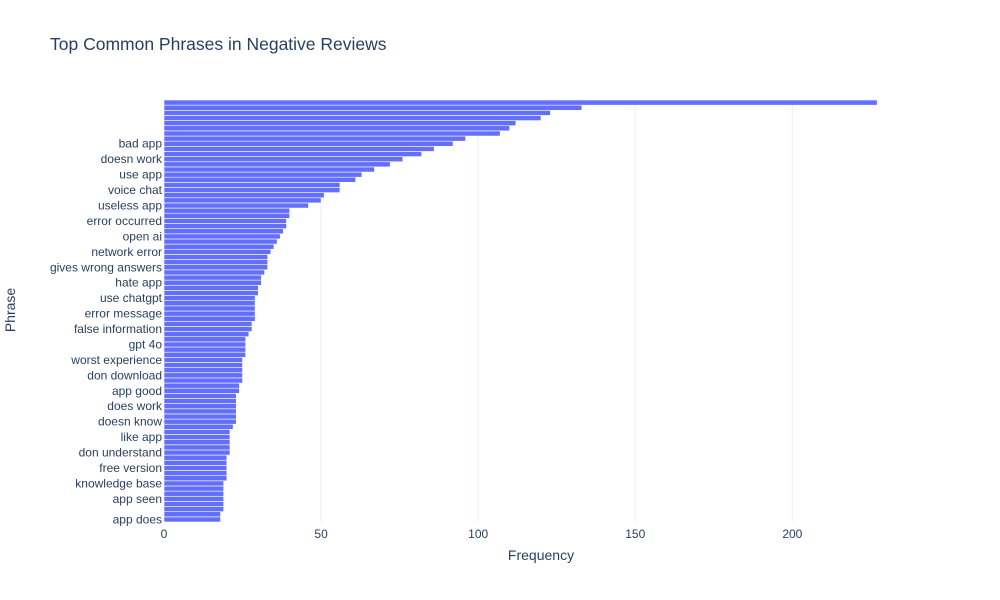  What do you see at coordinates (146, 344) in the screenshot?
I see `y-tick-label: gpt 4o` at bounding box center [146, 344].